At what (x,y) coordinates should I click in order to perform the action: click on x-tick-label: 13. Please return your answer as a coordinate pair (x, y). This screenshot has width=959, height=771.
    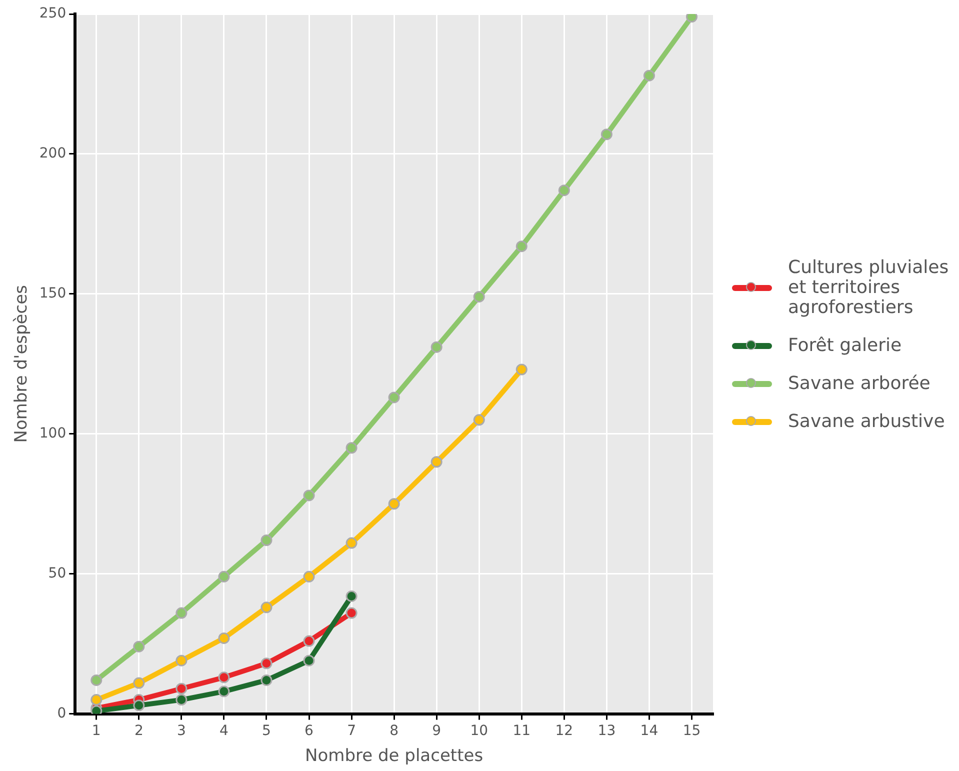
    Looking at the image, I should click on (607, 730).